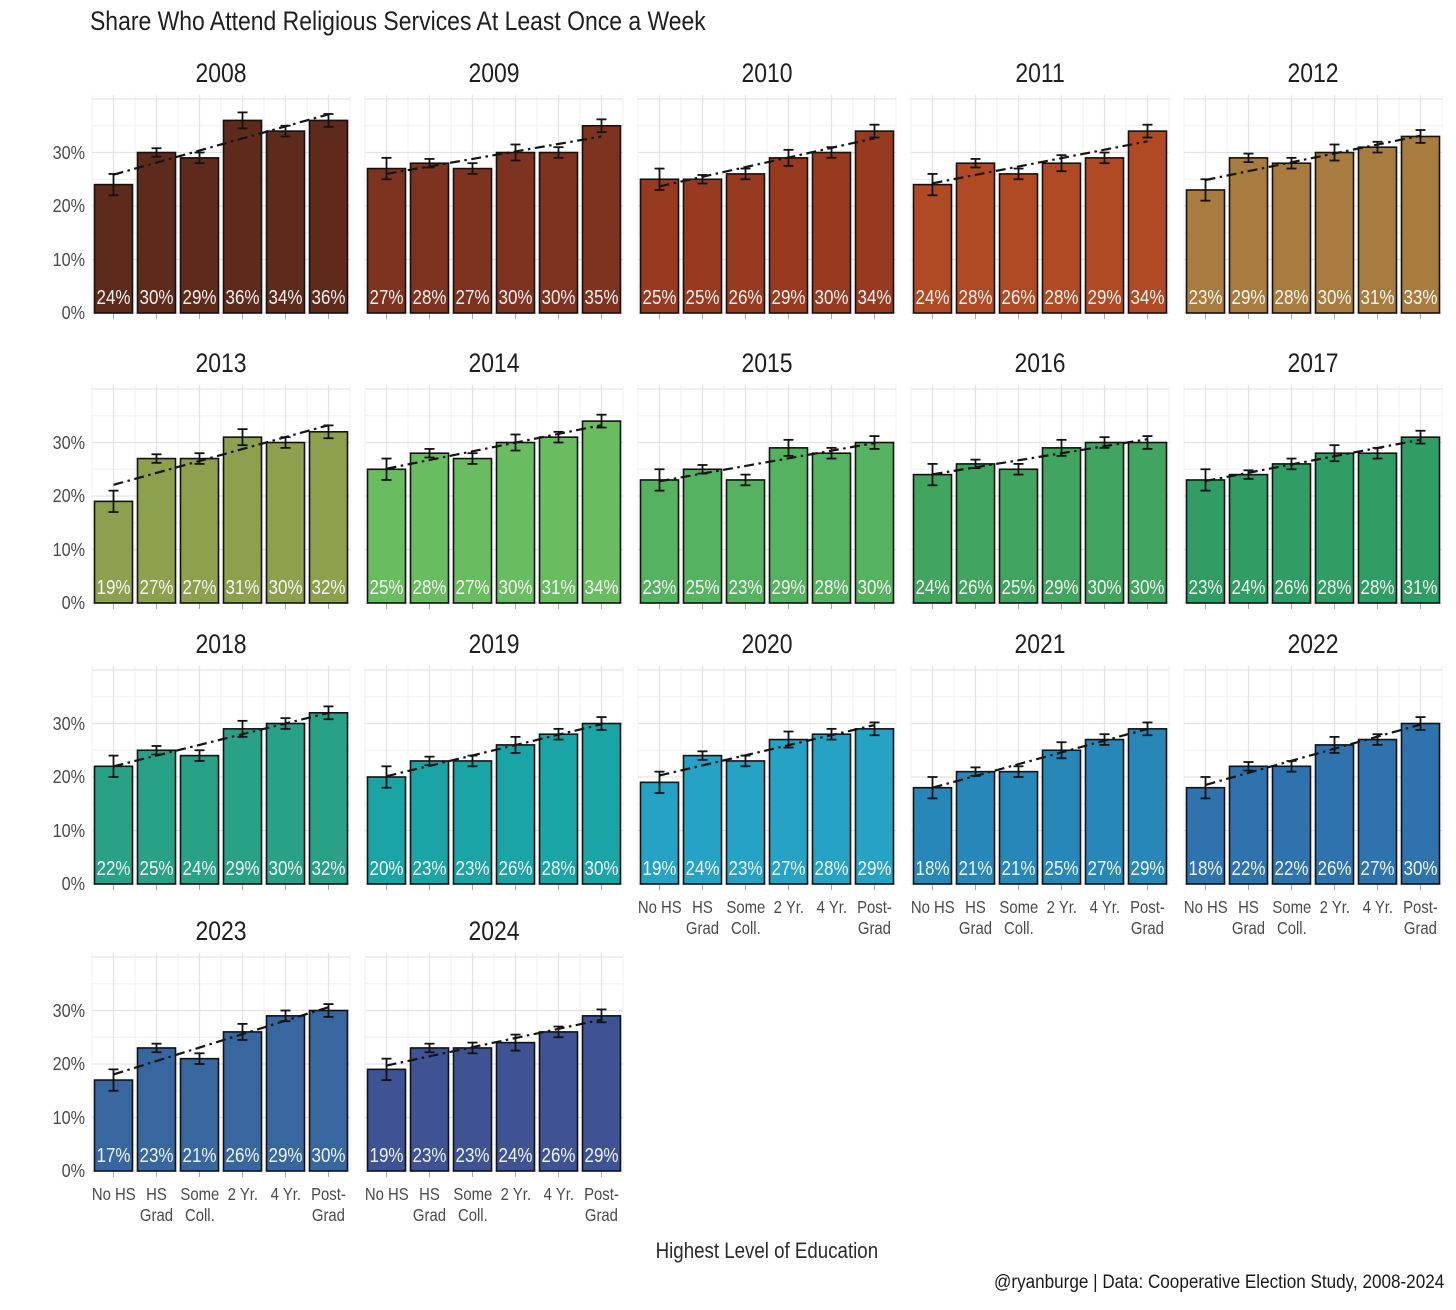 The width and height of the screenshot is (1456, 1310). What do you see at coordinates (221, 1065) in the screenshot?
I see `facet-panel: 17% 23% 21% 26% 29% 30%` at bounding box center [221, 1065].